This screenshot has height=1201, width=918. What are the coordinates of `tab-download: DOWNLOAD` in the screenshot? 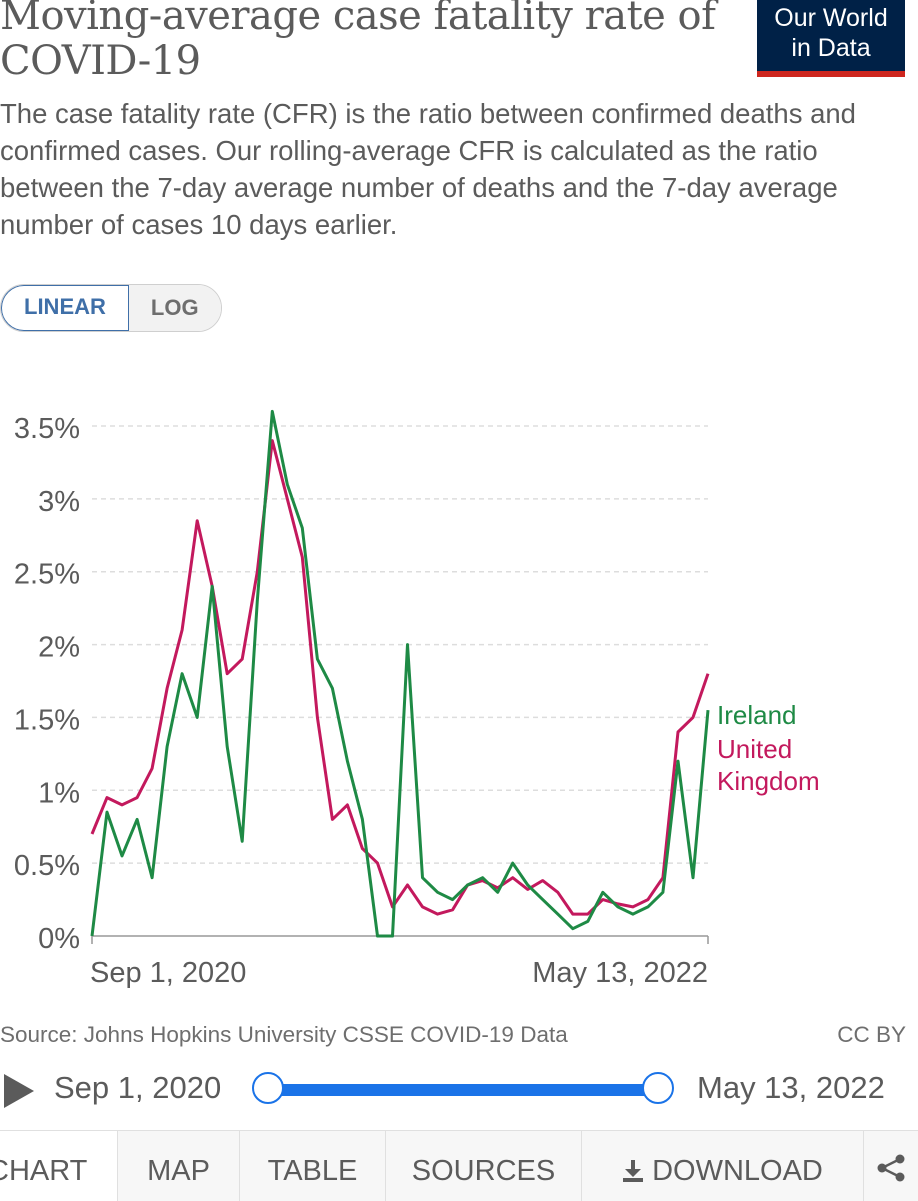 It's located at (723, 1166).